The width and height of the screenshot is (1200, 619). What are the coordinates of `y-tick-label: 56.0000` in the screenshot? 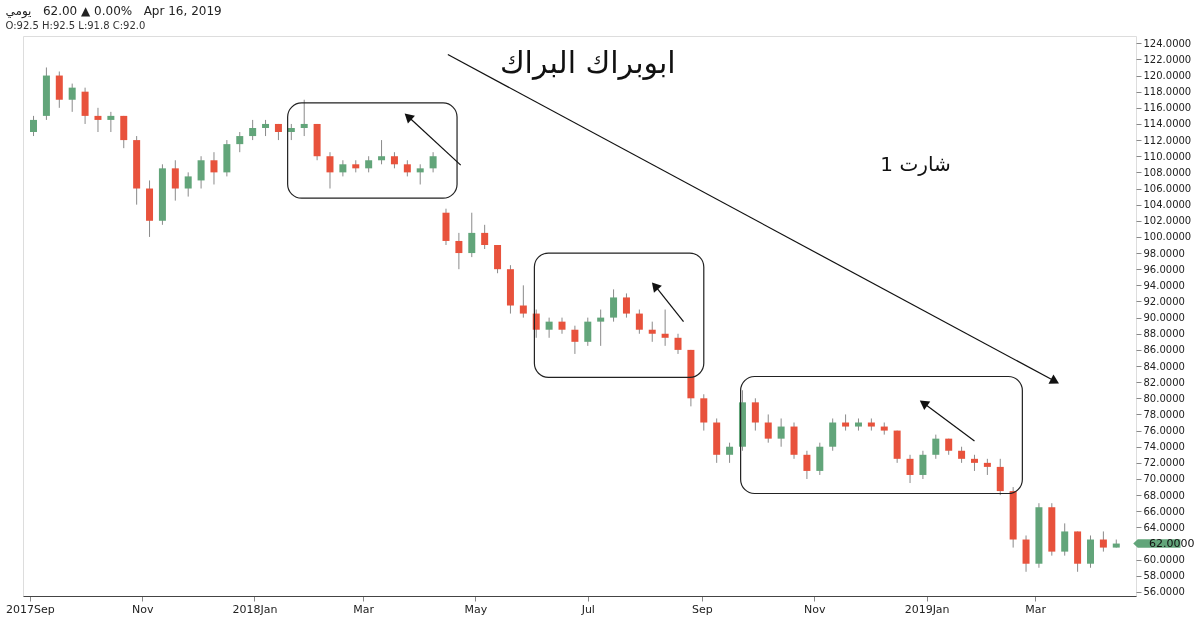 It's located at (1164, 592).